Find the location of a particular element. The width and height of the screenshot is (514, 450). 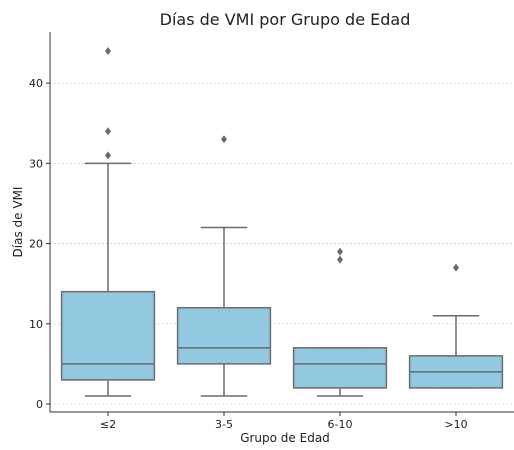

chart-title: Días de VMI por Grupo de Edad is located at coordinates (285, 19).